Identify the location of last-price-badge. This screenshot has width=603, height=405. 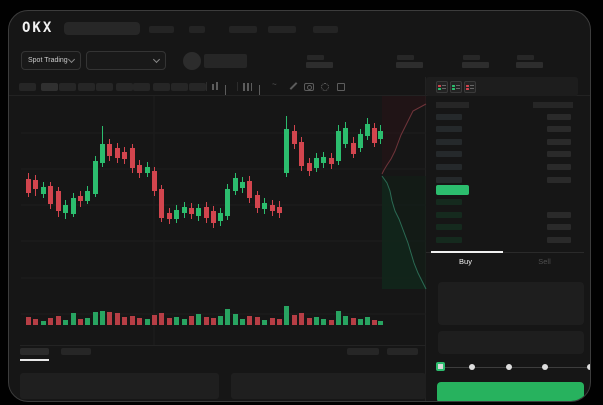
(452, 190).